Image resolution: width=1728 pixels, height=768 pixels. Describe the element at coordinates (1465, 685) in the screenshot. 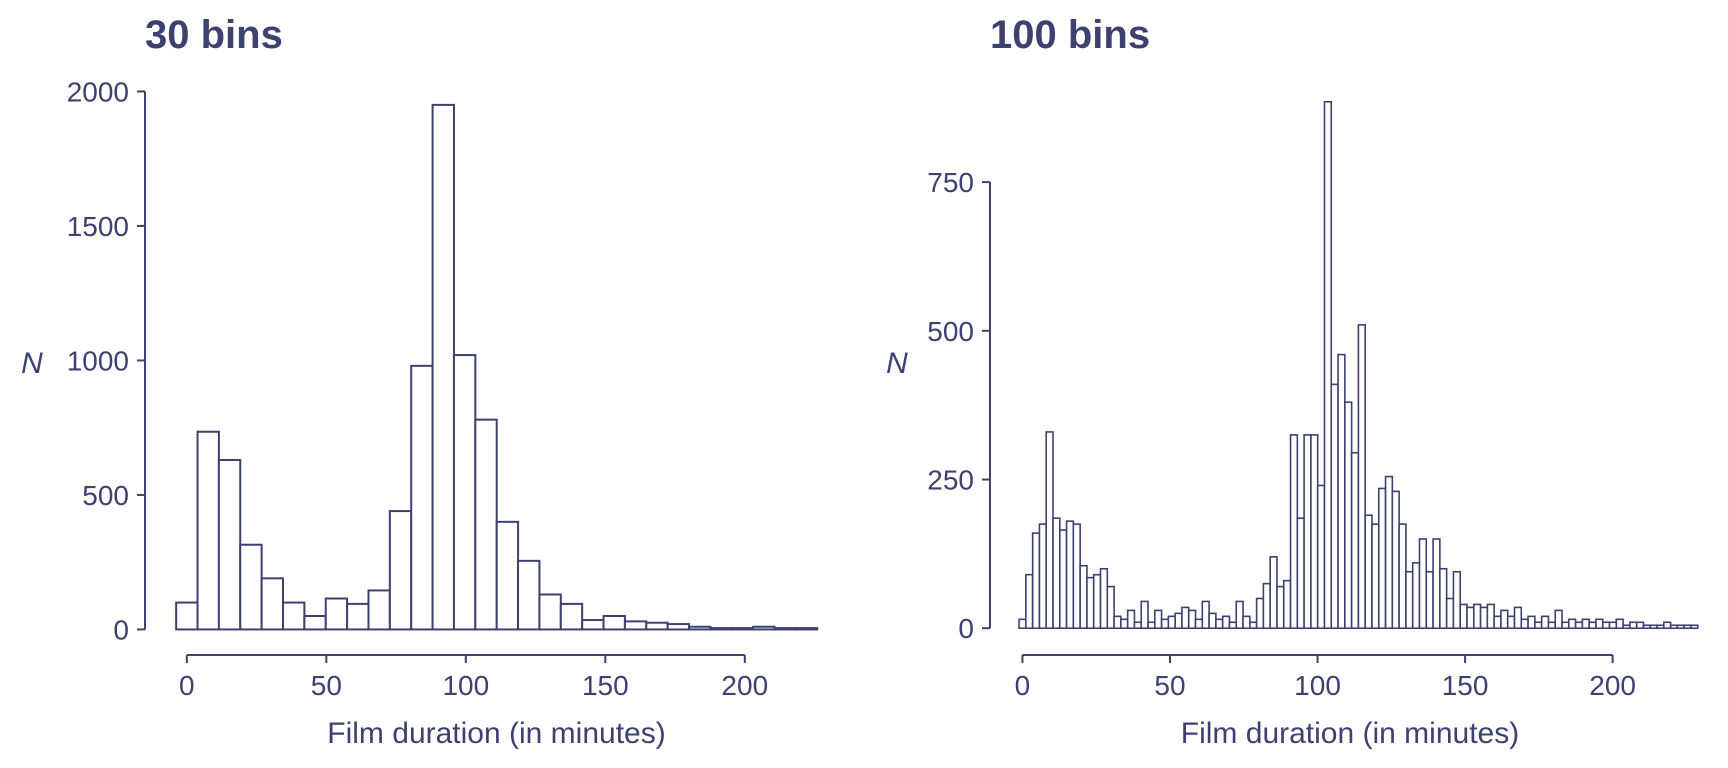

I see `x-tick-label: 150` at that location.